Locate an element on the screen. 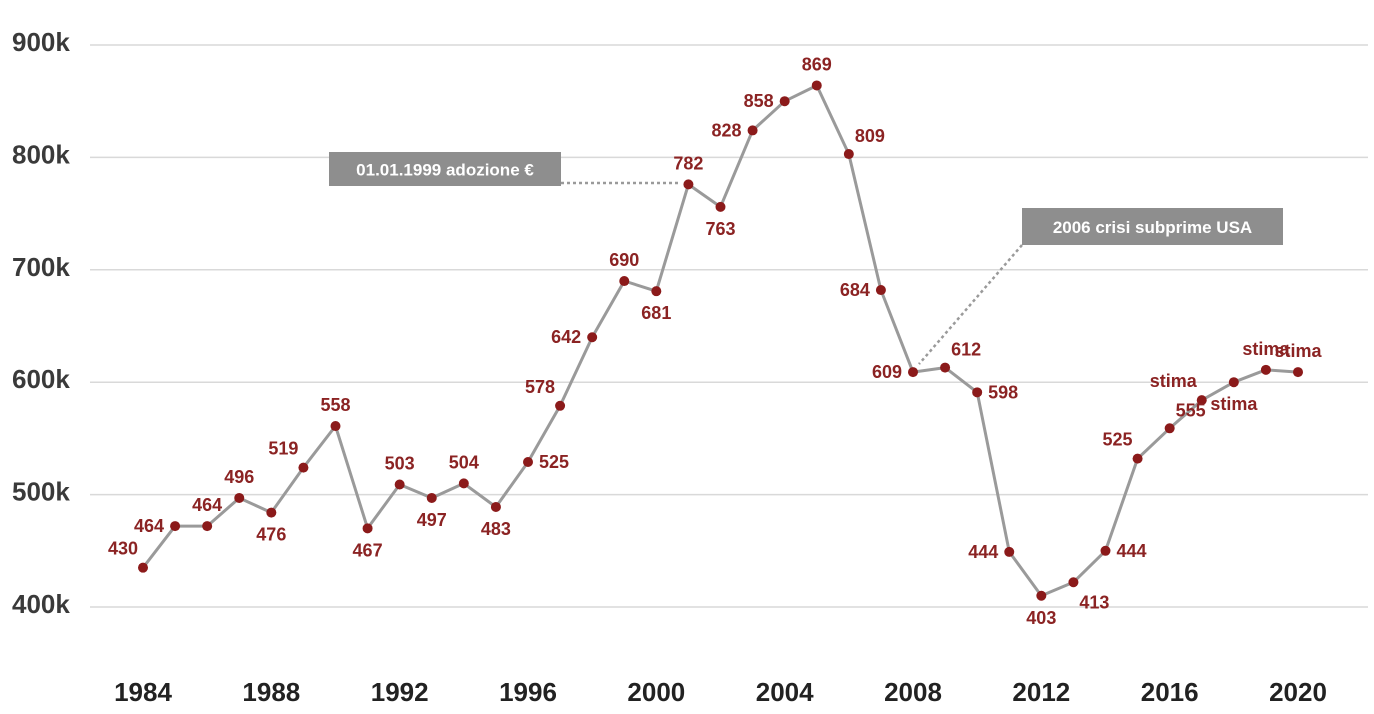 Image resolution: width=1374 pixels, height=714 pixels. data-label: 809 is located at coordinates (870, 136).